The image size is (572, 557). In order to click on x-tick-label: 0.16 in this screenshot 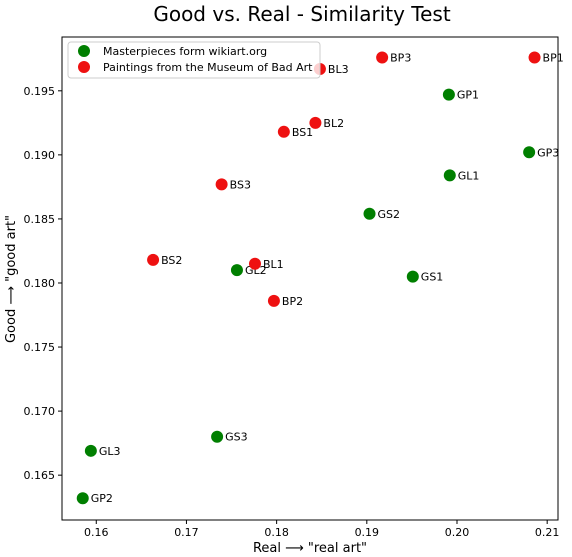, I will do `click(96, 532)`.